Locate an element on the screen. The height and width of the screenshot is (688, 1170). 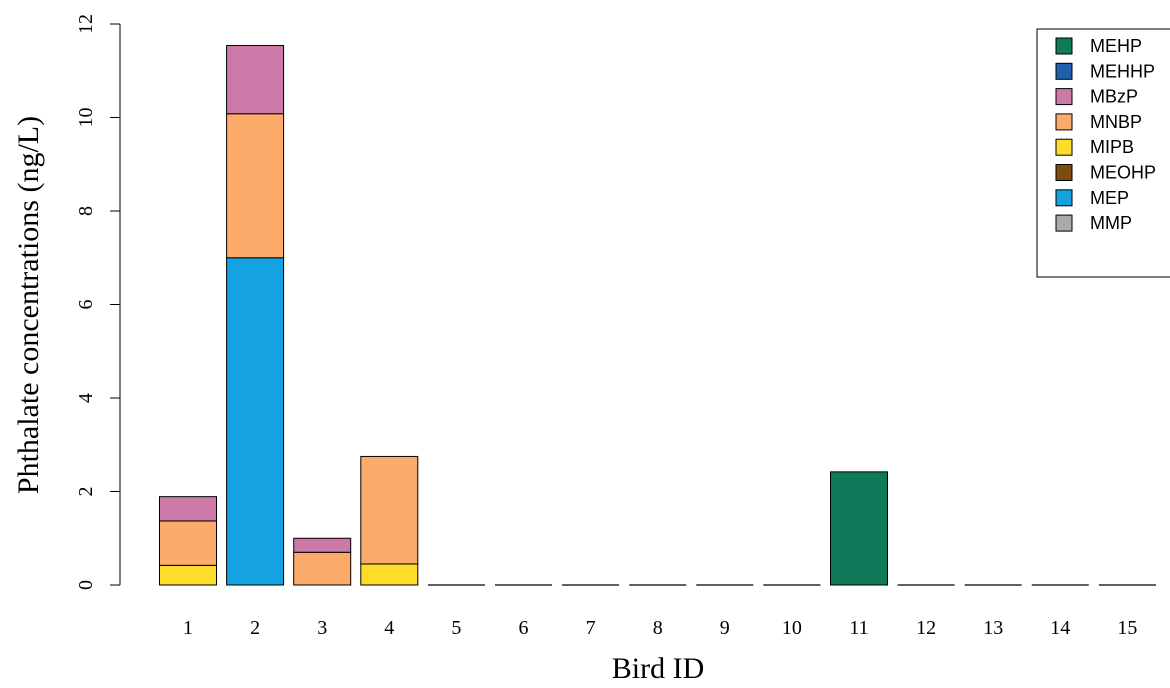
legend-label: MIPB is located at coordinates (1112, 147).